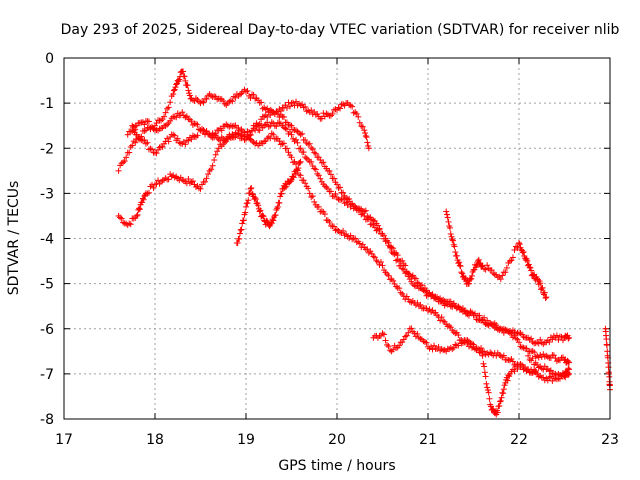 The image size is (640, 480). I want to click on x-axis-label: GPS time / hours, so click(336, 466).